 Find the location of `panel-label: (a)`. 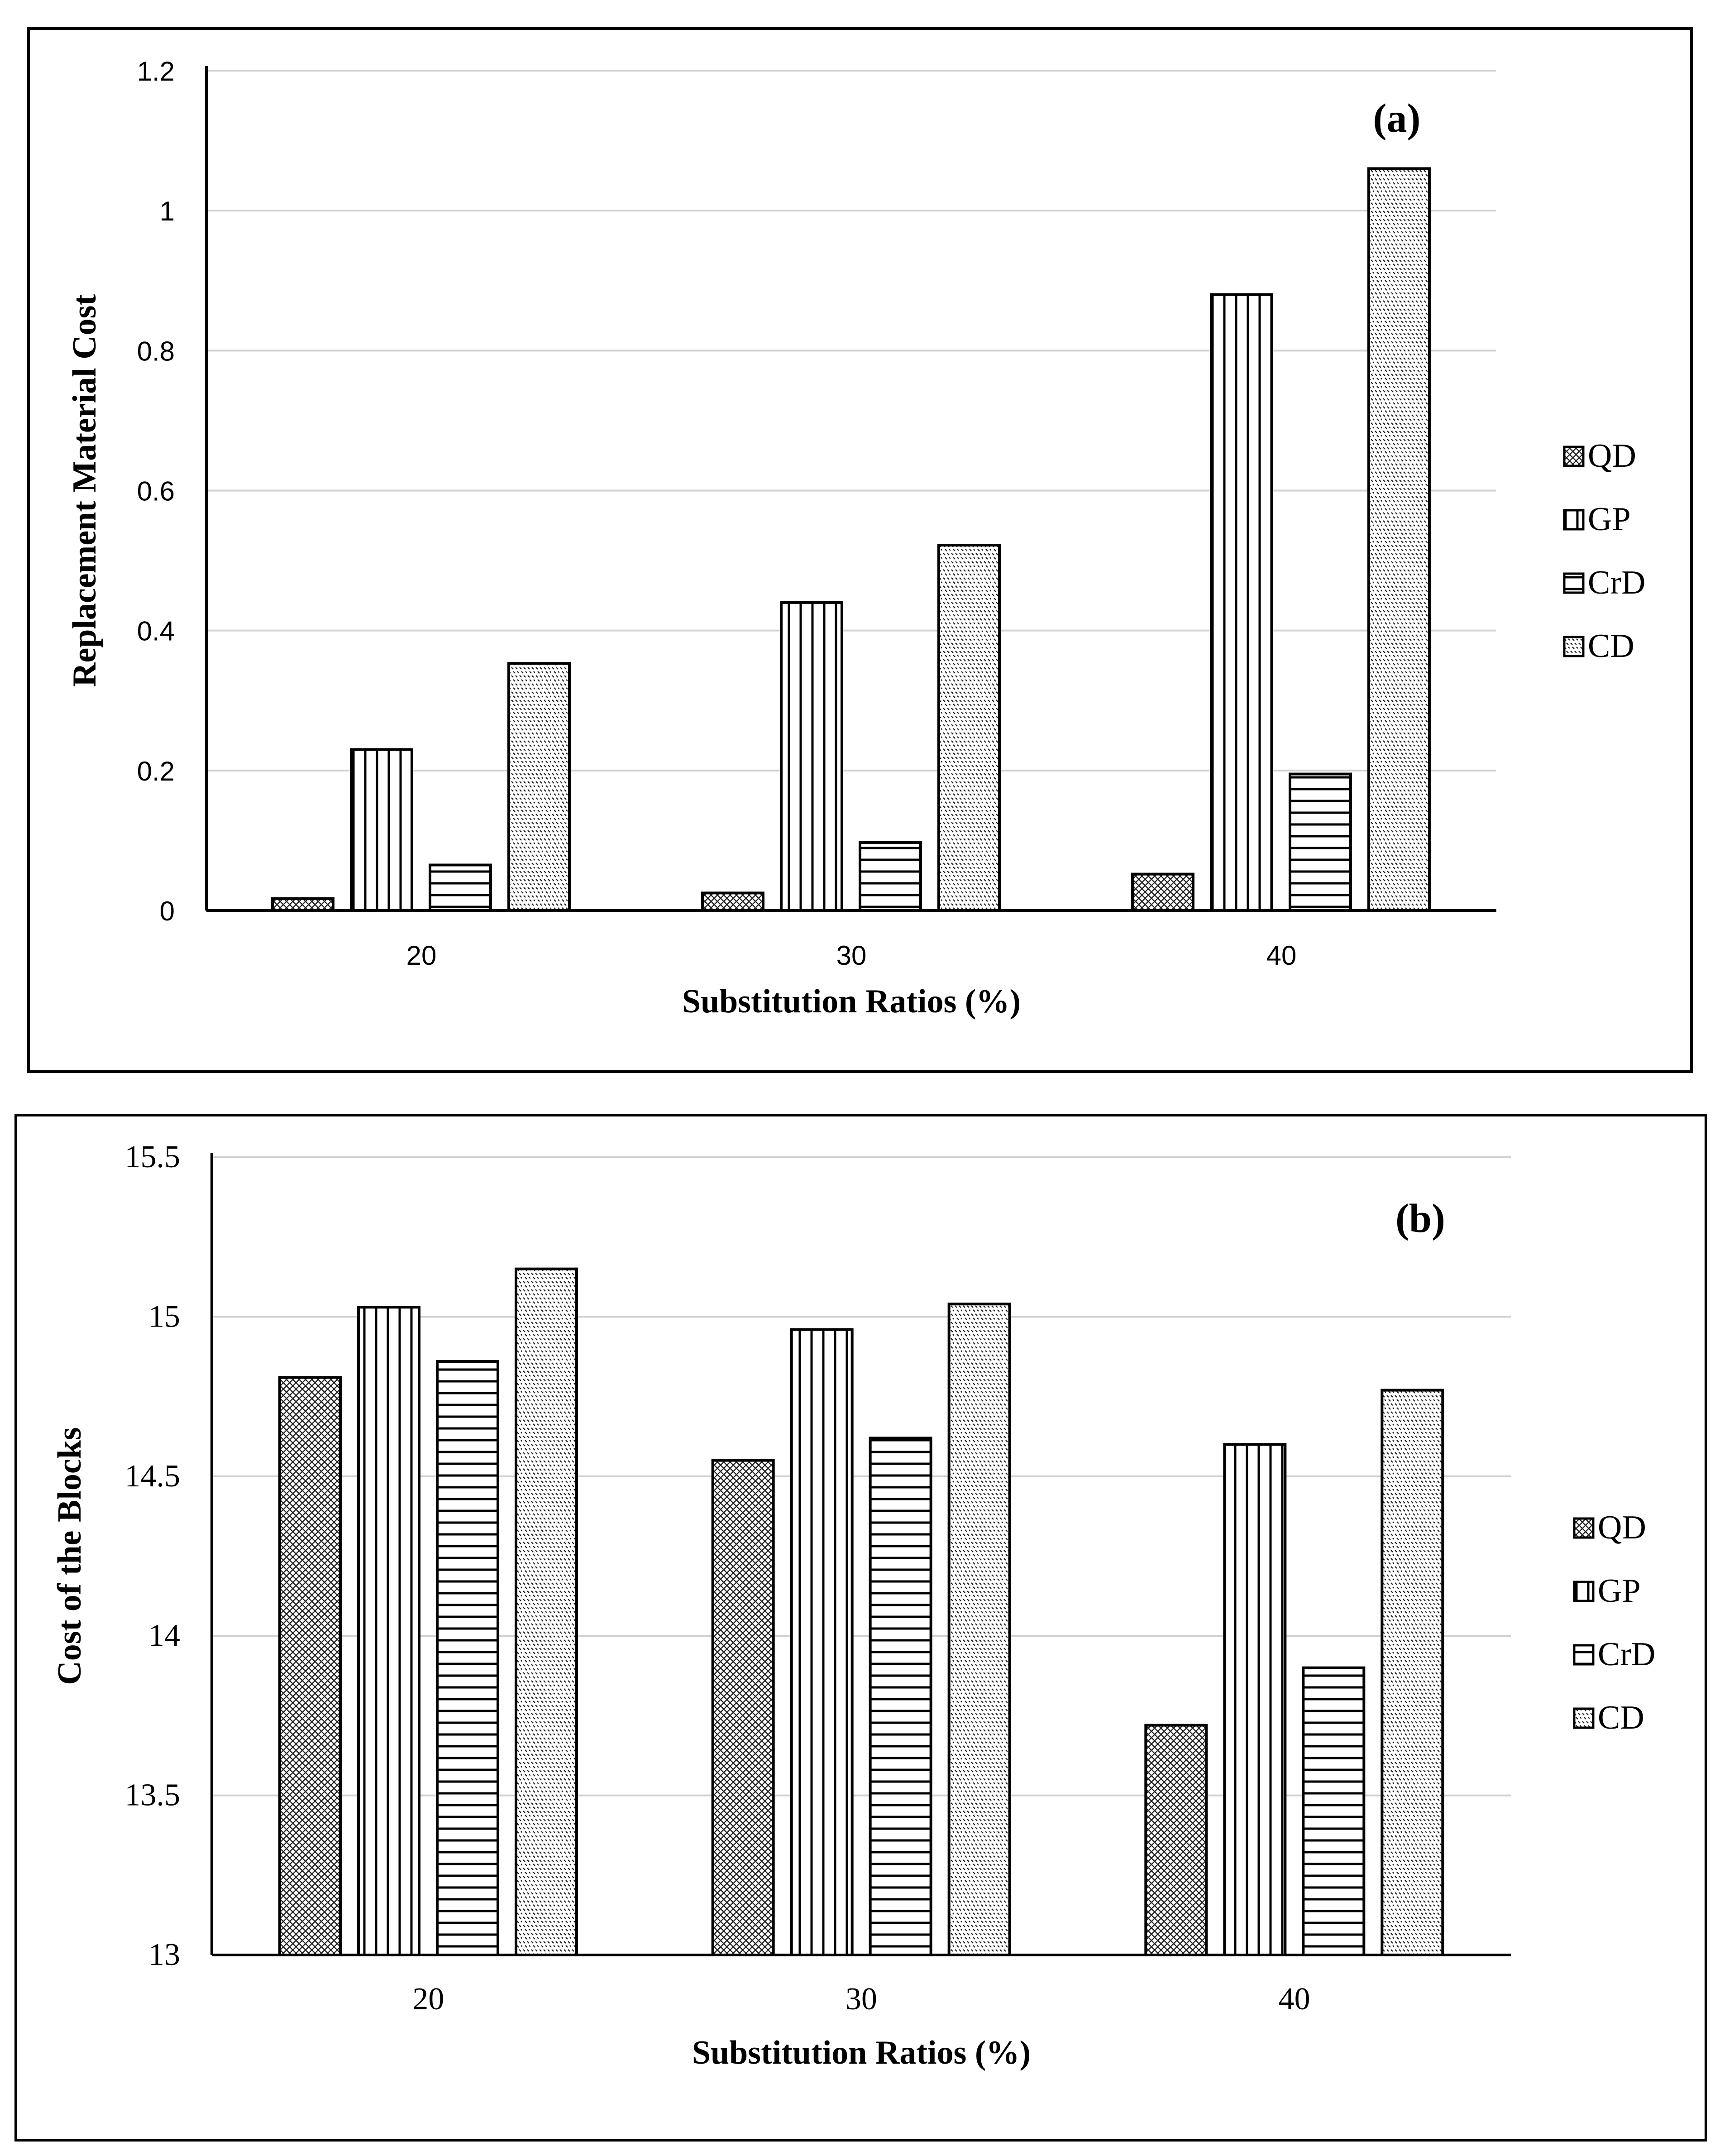

panel-label: (a) is located at coordinates (1397, 118).